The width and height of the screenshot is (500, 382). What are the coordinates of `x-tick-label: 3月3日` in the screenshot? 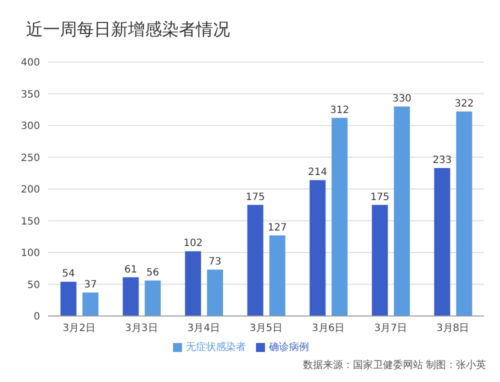 It's located at (141, 328).